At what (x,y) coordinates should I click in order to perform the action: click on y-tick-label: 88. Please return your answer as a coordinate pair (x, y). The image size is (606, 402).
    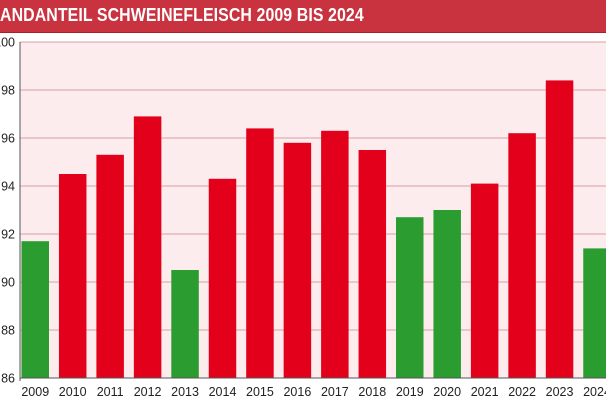
    Looking at the image, I should click on (8, 331).